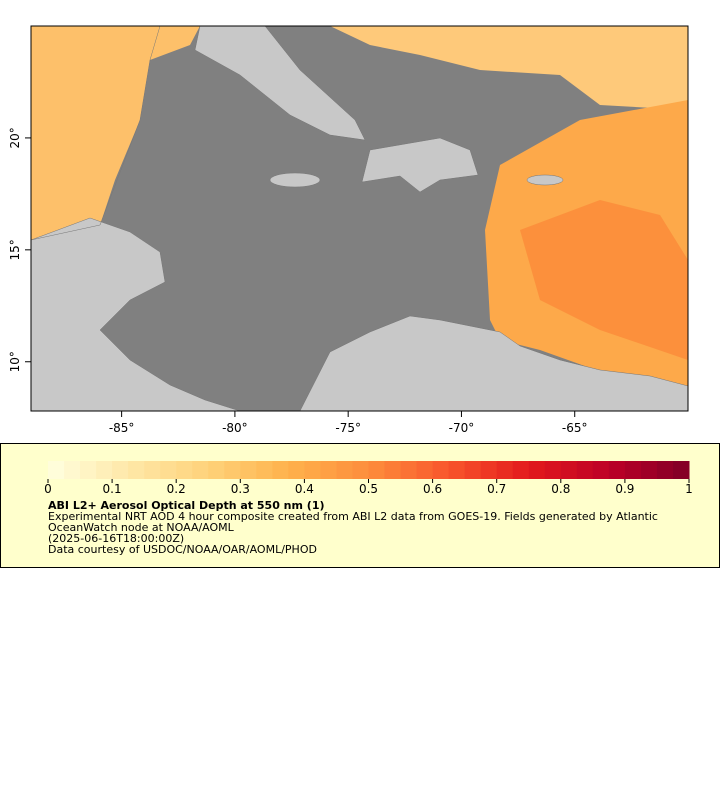 The width and height of the screenshot is (720, 800). Describe the element at coordinates (122, 428) in the screenshot. I see `x-tick-label: -85°` at that location.